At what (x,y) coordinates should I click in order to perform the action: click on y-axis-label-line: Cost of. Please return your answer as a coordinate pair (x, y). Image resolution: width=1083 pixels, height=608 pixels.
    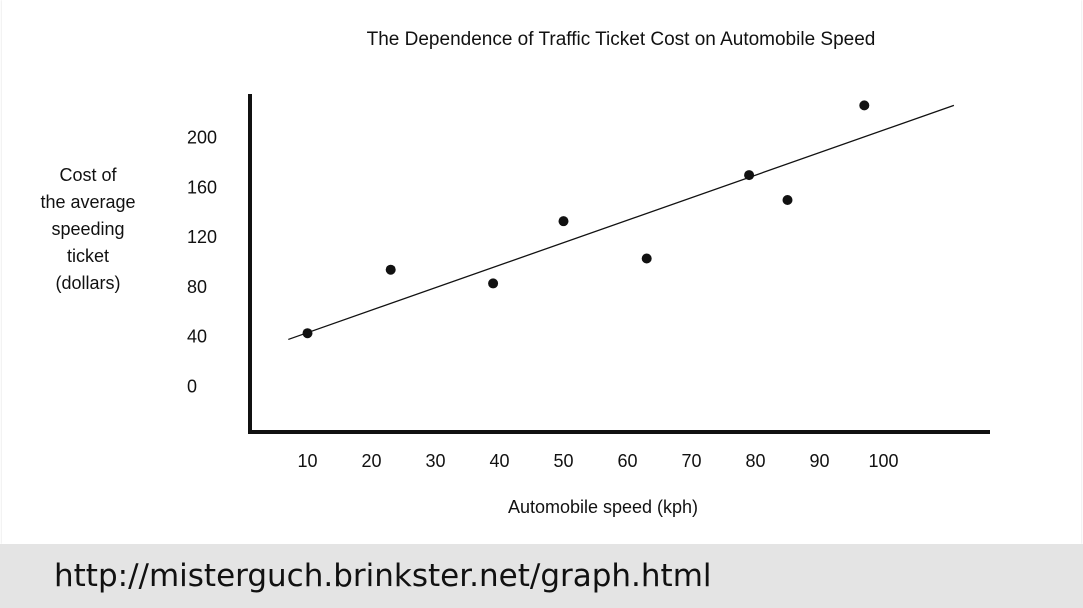
    Looking at the image, I should click on (88, 175).